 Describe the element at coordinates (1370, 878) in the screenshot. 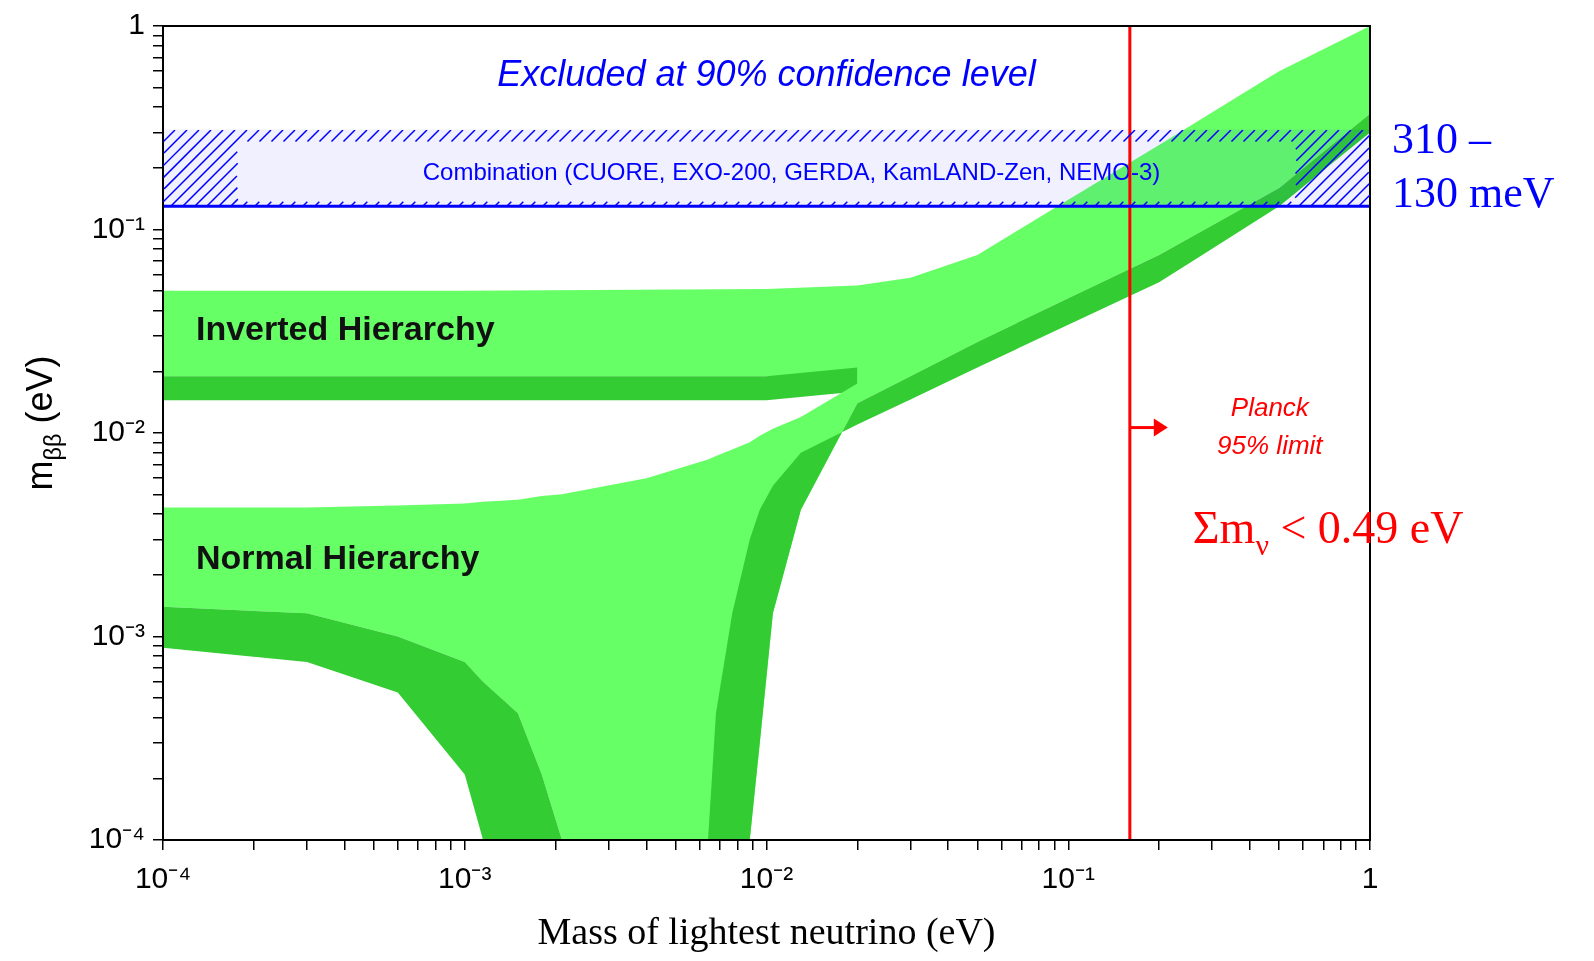

I see `x-tick-label: 1` at that location.